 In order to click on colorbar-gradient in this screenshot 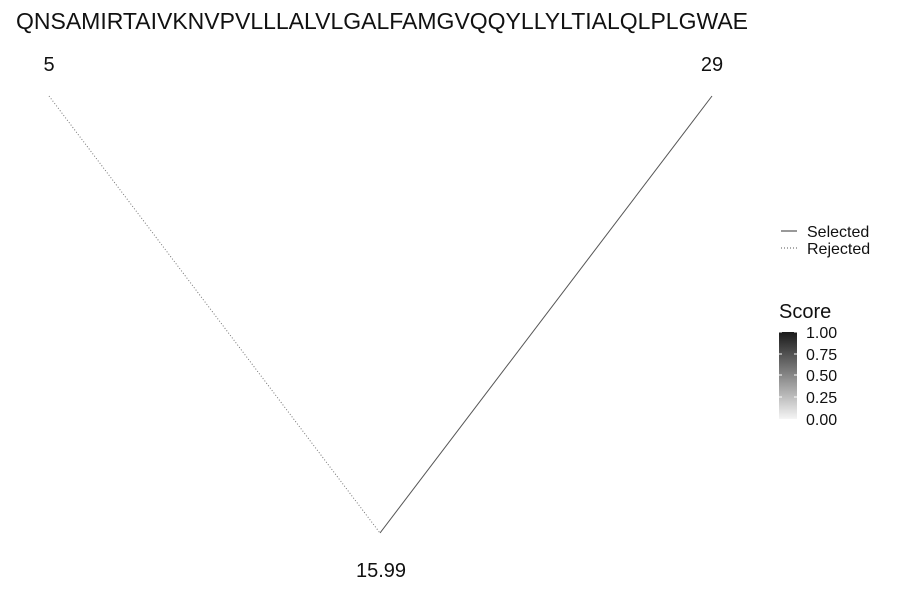, I will do `click(788, 375)`.